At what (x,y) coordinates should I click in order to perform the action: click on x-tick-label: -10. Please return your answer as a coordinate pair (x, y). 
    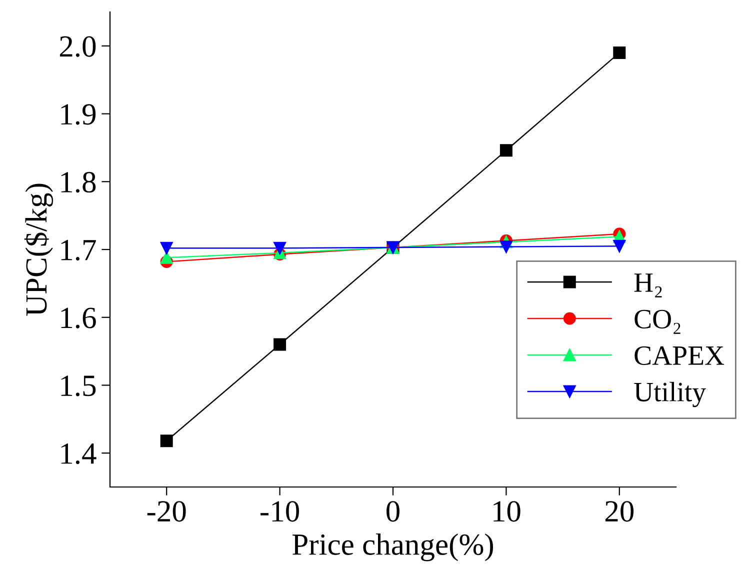
    Looking at the image, I should click on (279, 511).